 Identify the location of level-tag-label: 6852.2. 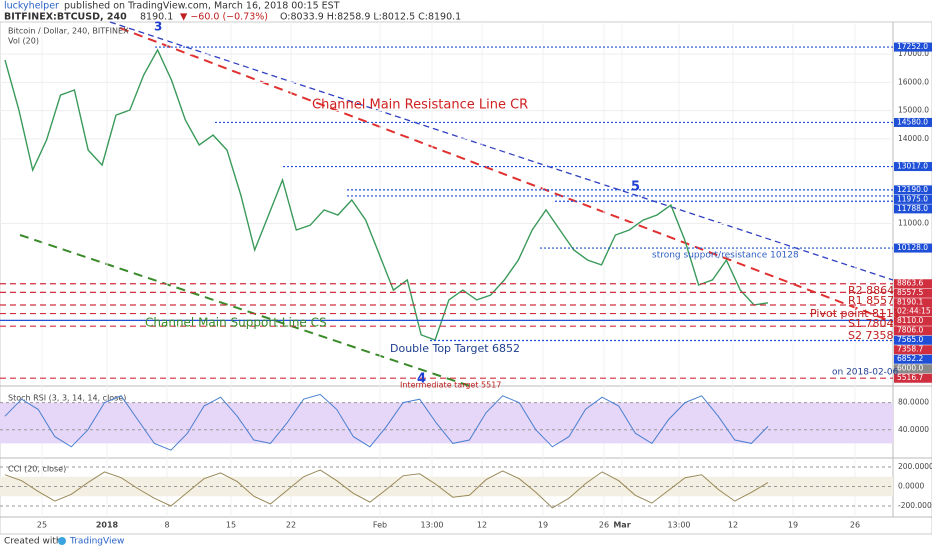
(910, 358).